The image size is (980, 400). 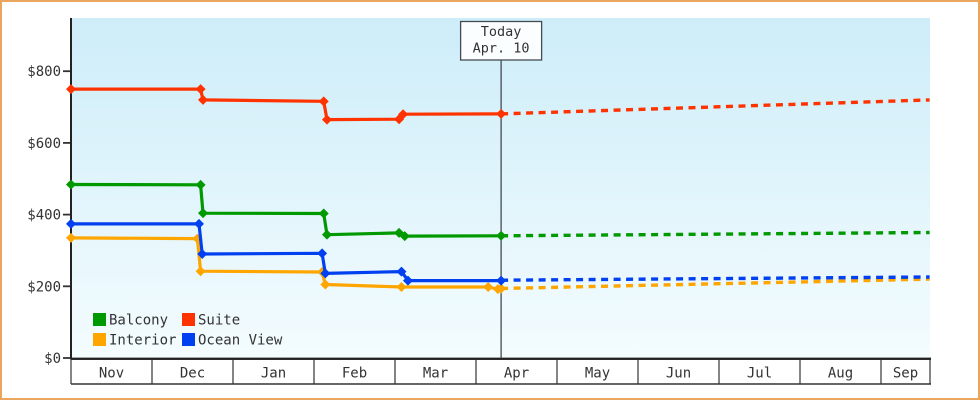 I want to click on x-axis-month-label: Mar, so click(x=435, y=374).